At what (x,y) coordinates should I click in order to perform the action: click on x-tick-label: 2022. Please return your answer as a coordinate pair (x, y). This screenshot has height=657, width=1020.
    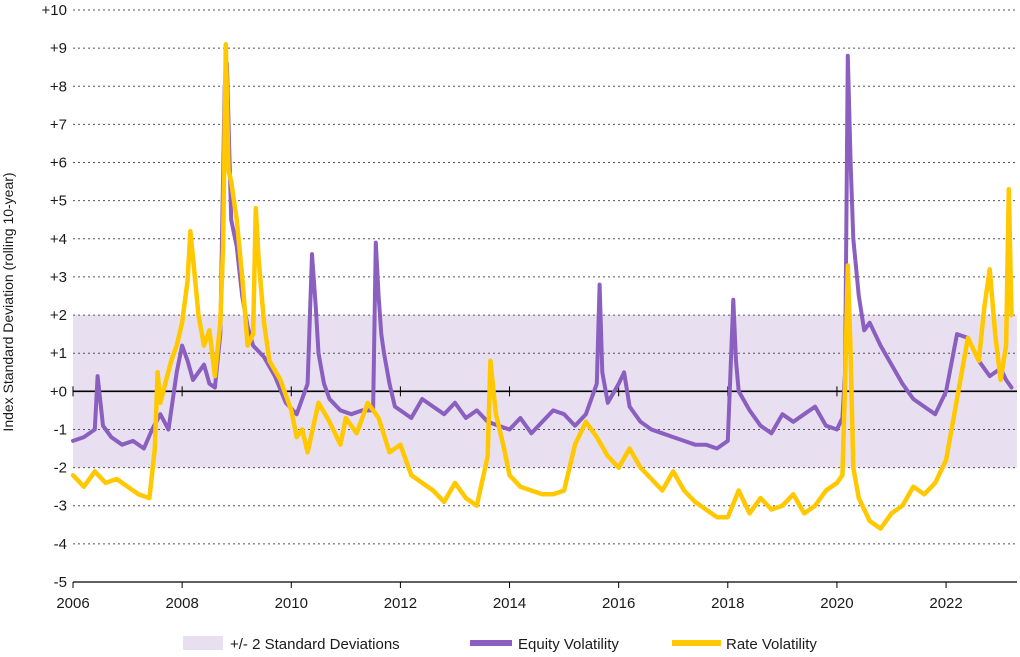
    Looking at the image, I should click on (945, 603).